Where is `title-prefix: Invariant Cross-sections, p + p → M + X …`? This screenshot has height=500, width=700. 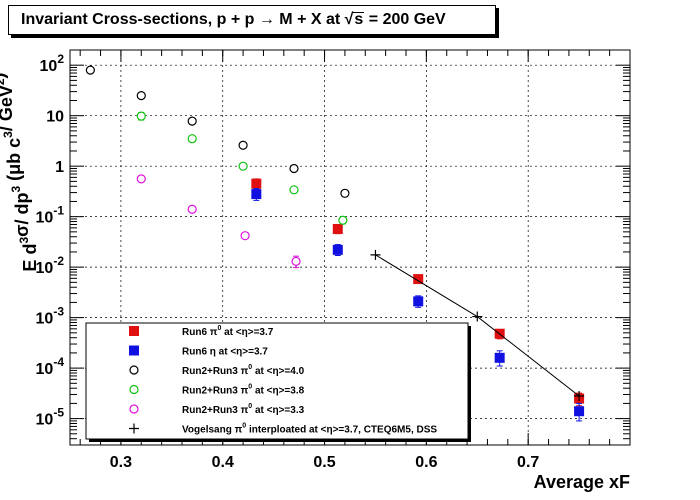
title-prefix: Invariant Cross-sections, p + p → M + X … is located at coordinates (183, 19).